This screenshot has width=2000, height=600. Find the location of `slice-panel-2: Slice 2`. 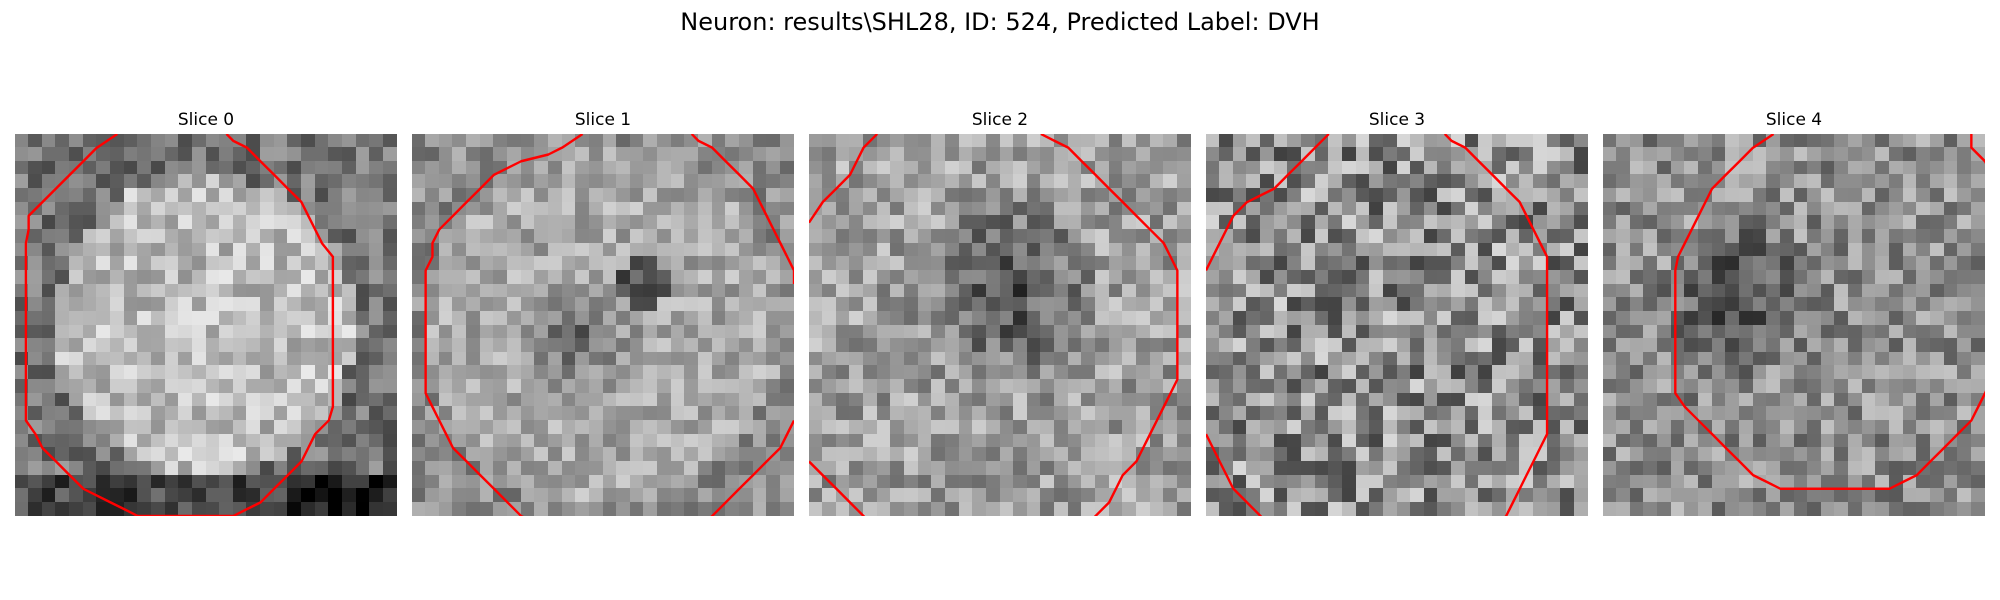

slice-panel-2: Slice 2 is located at coordinates (1000, 313).